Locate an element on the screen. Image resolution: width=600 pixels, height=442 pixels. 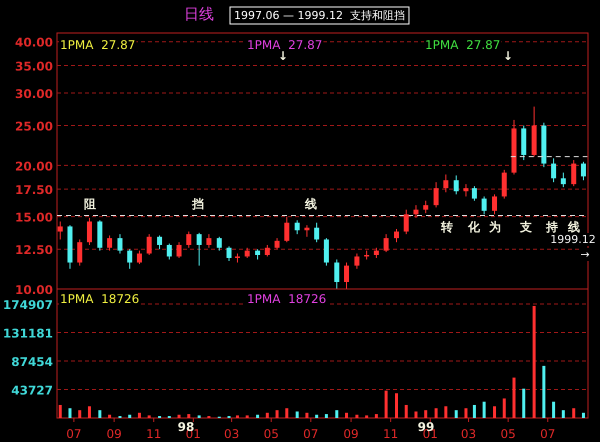
annotation: 支 is located at coordinates (525, 227).